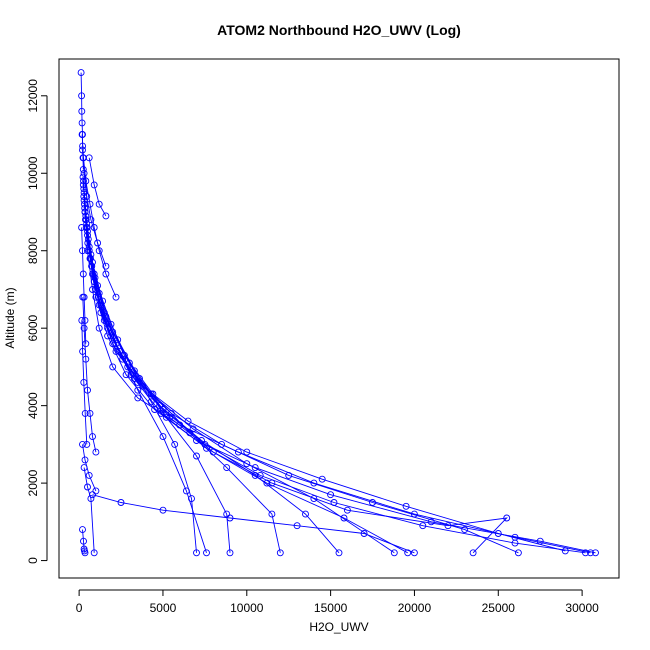 The height and width of the screenshot is (650, 650). Describe the element at coordinates (499, 608) in the screenshot. I see `x-tick-label: 25000` at that location.